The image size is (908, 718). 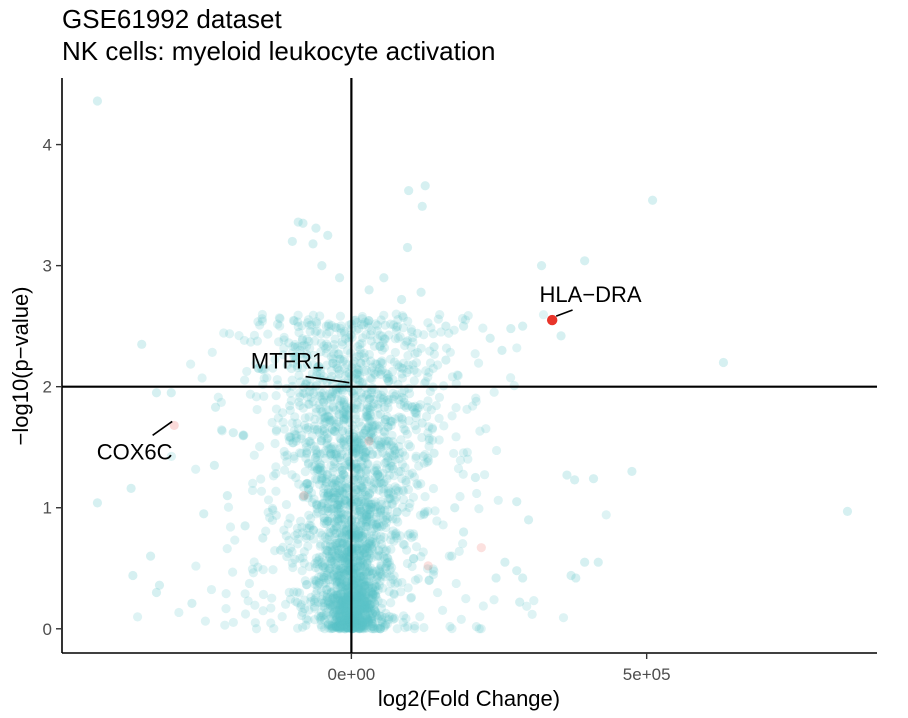 I want to click on x-axis-title: log2(Fold Change), so click(x=469, y=698).